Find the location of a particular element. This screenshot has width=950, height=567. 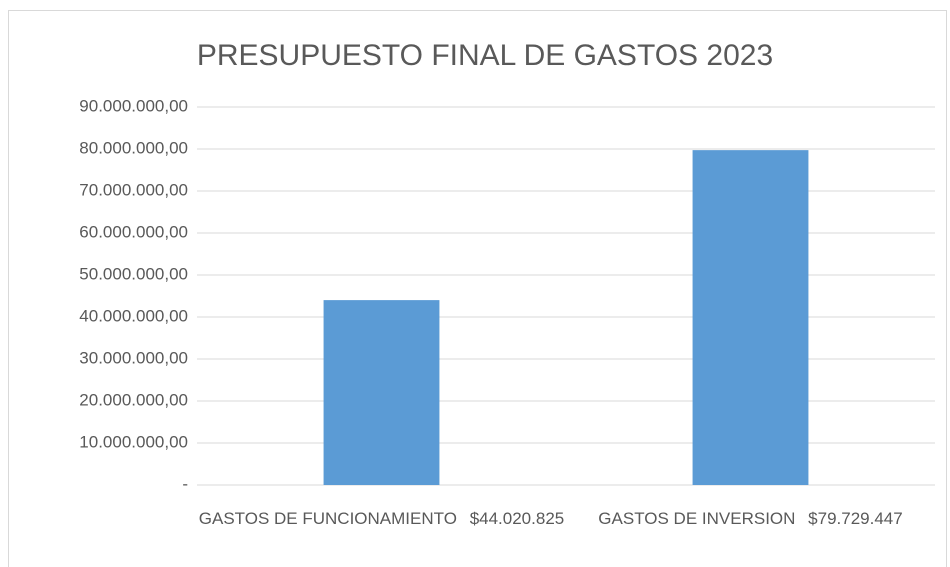

category-label: GASTOS DE INVERSION is located at coordinates (697, 518).